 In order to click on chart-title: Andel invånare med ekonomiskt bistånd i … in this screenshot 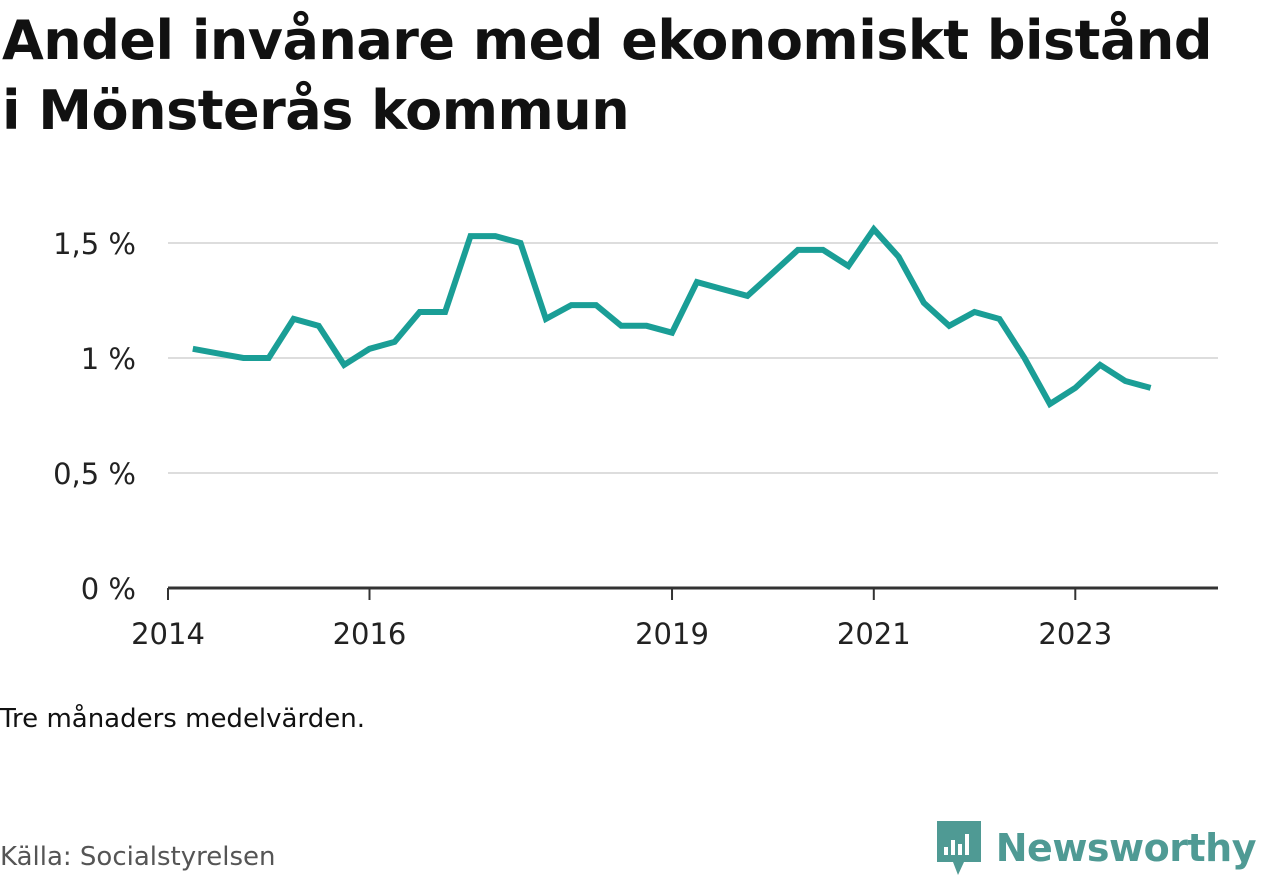, I will do `click(607, 75)`.